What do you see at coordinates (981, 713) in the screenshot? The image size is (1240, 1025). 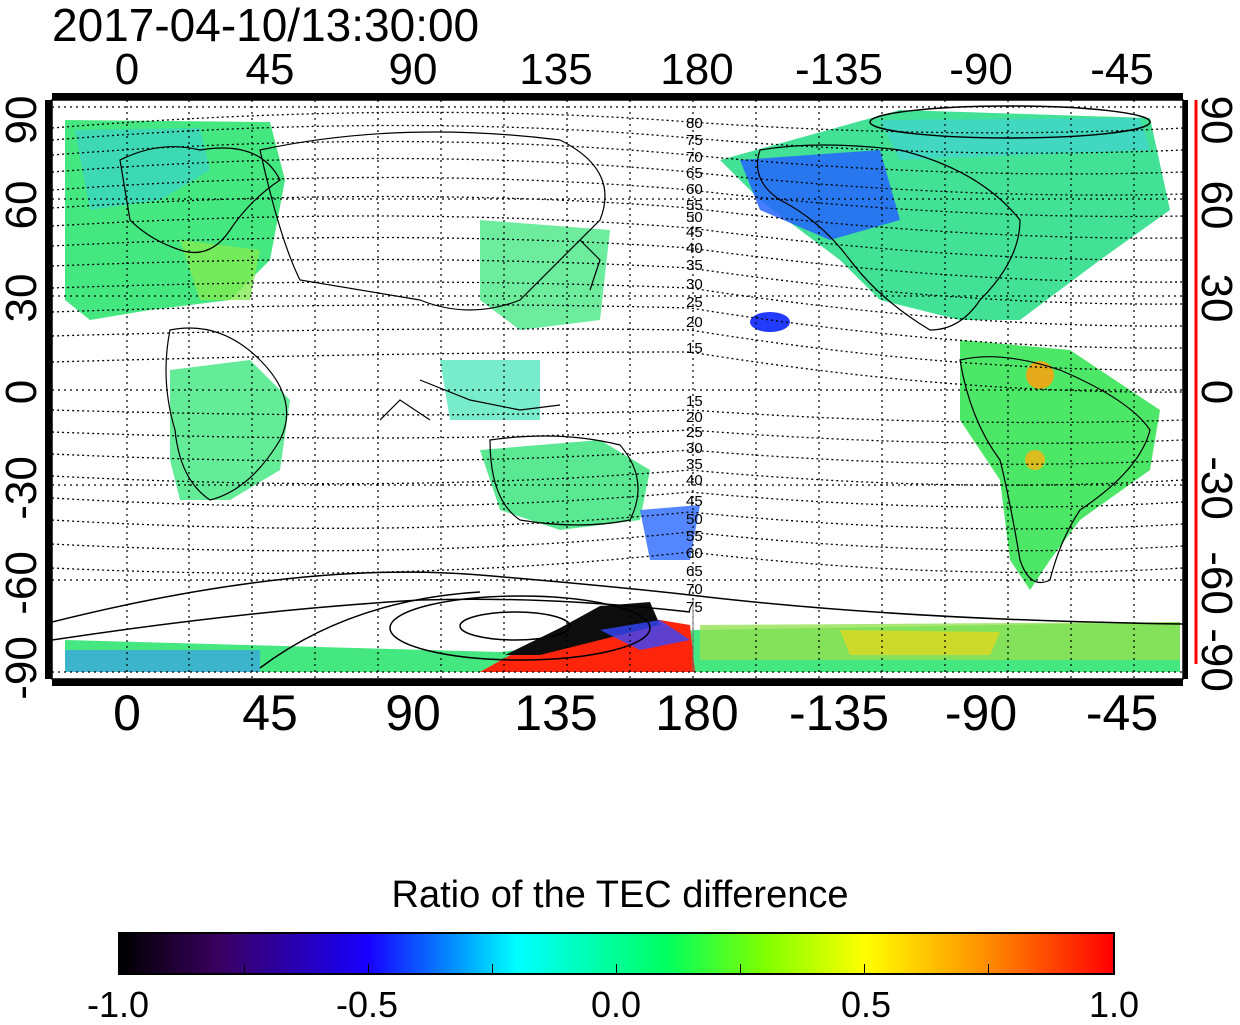 I see `bottom-lon-tick: -90` at bounding box center [981, 713].